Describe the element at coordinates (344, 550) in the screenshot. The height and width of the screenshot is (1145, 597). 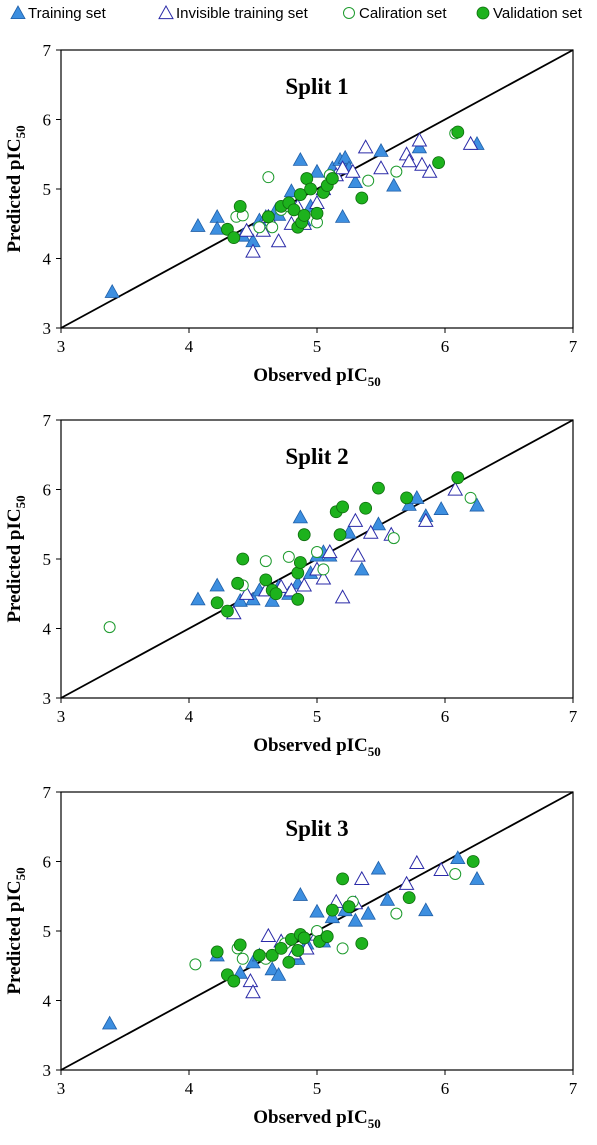
I see `series-invisible-training-set` at that location.